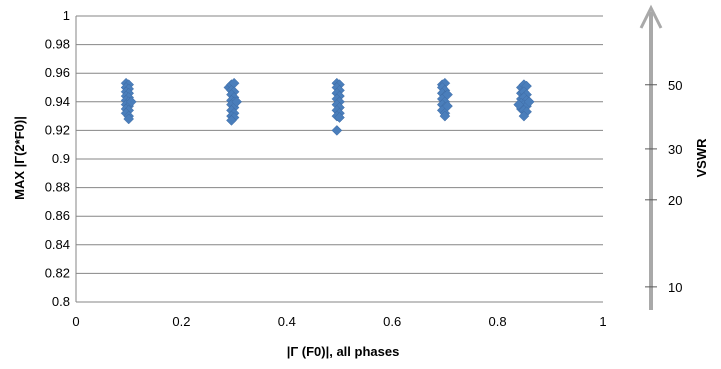 This screenshot has height=369, width=721. Describe the element at coordinates (57, 101) in the screenshot. I see `y-tick-label: 0.94` at that location.